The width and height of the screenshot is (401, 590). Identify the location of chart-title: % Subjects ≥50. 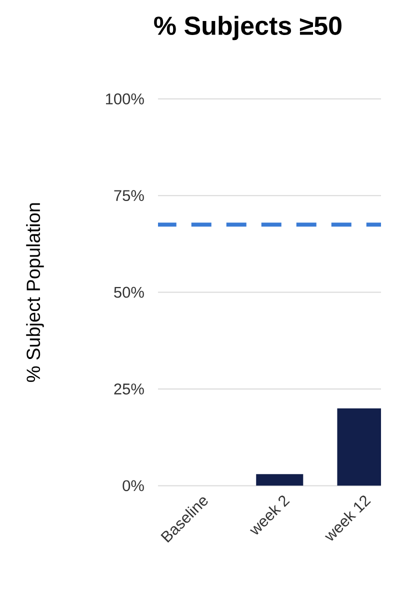
(248, 28).